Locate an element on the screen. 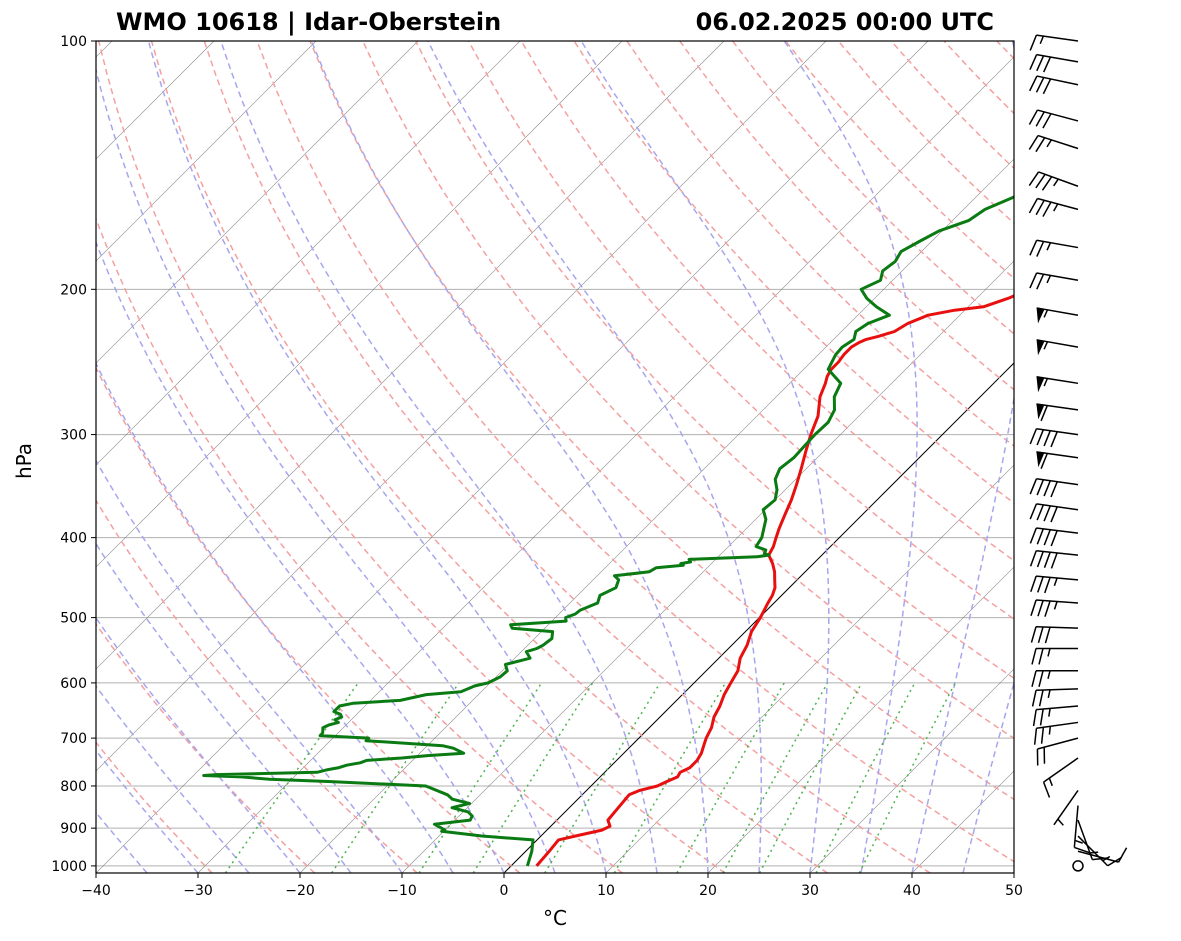 The width and height of the screenshot is (1181, 941). x-tick-label: −20 is located at coordinates (300, 891).